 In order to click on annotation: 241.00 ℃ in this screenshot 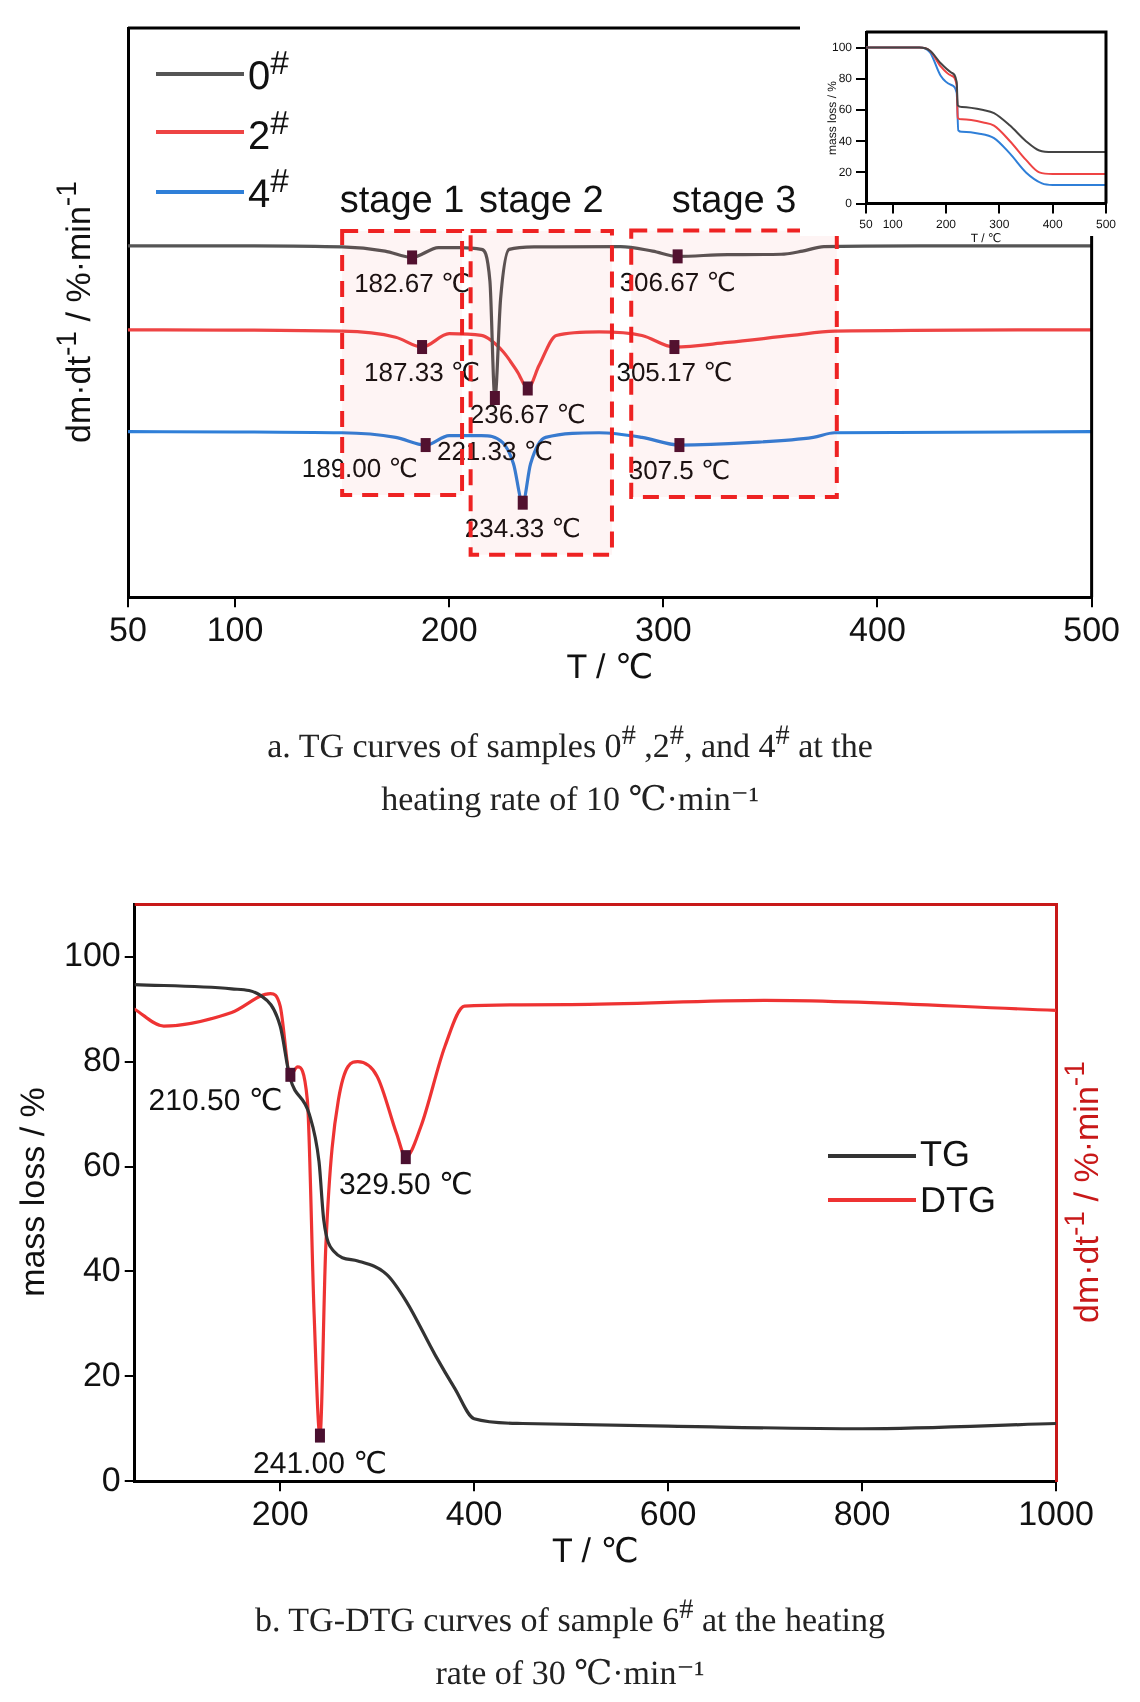, I will do `click(320, 1463)`.